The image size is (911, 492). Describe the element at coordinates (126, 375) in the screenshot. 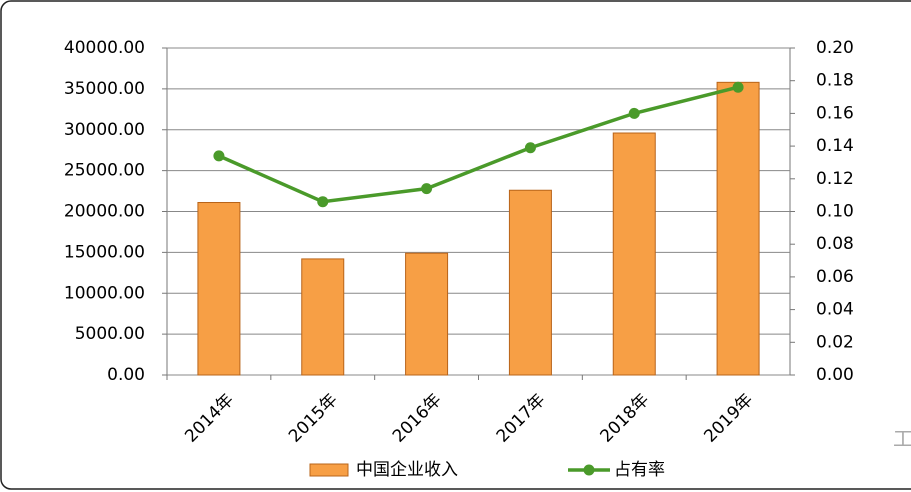

I see `y-tick-label: 0.00` at that location.